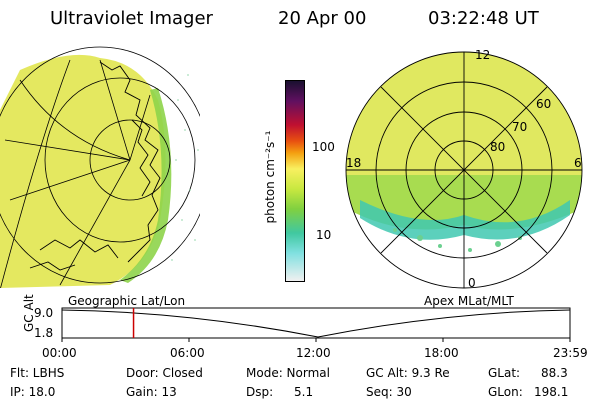 This screenshot has width=600, height=400. I want to click on mlt-label-12: 12, so click(483, 55).